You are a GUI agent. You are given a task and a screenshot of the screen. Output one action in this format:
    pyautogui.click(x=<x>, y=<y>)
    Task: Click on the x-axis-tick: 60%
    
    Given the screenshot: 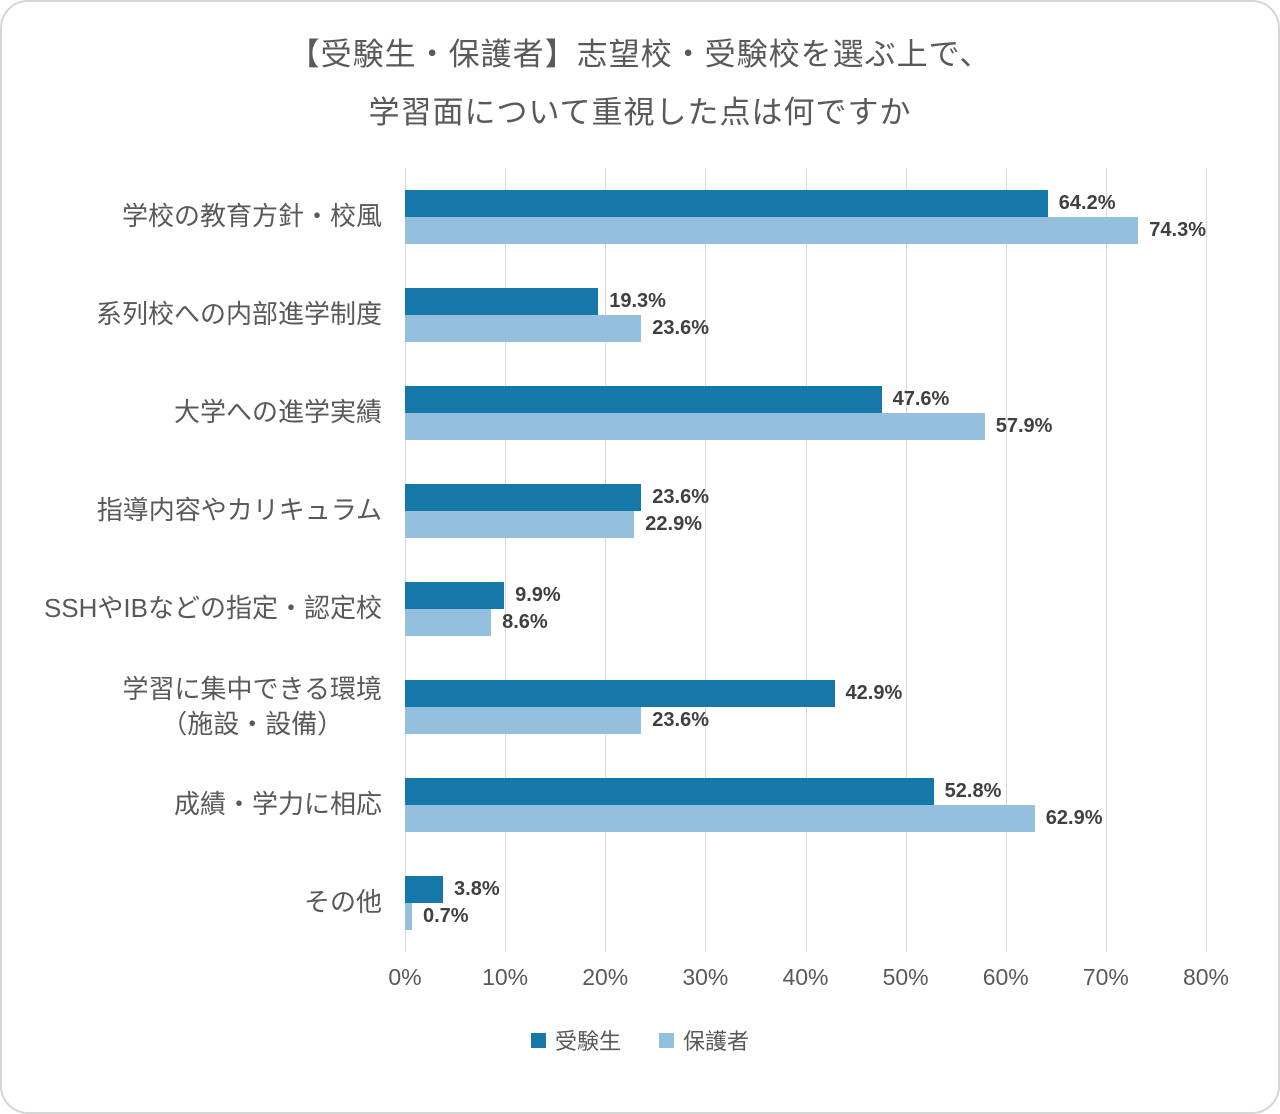 What is the action you would take?
    pyautogui.click(x=1005, y=977)
    